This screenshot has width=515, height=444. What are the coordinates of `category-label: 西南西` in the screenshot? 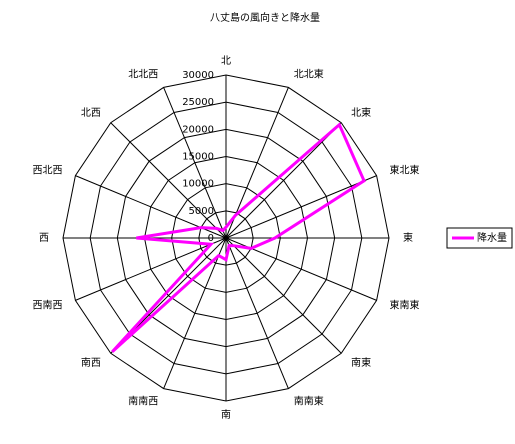 It's located at (47, 305).